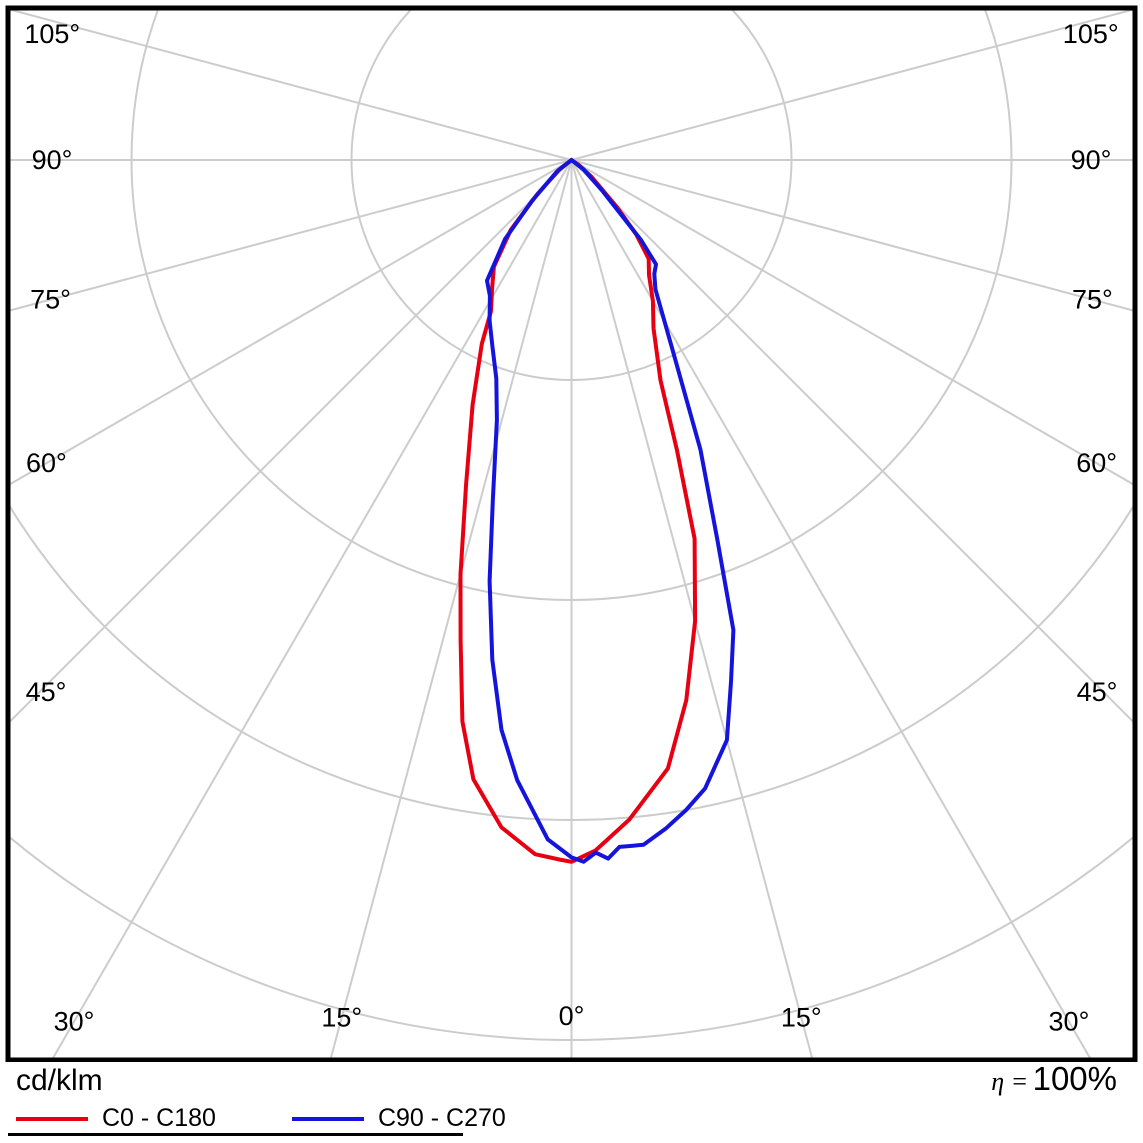  Describe the element at coordinates (59, 1080) in the screenshot. I see `unit-label: cd/klm` at that location.